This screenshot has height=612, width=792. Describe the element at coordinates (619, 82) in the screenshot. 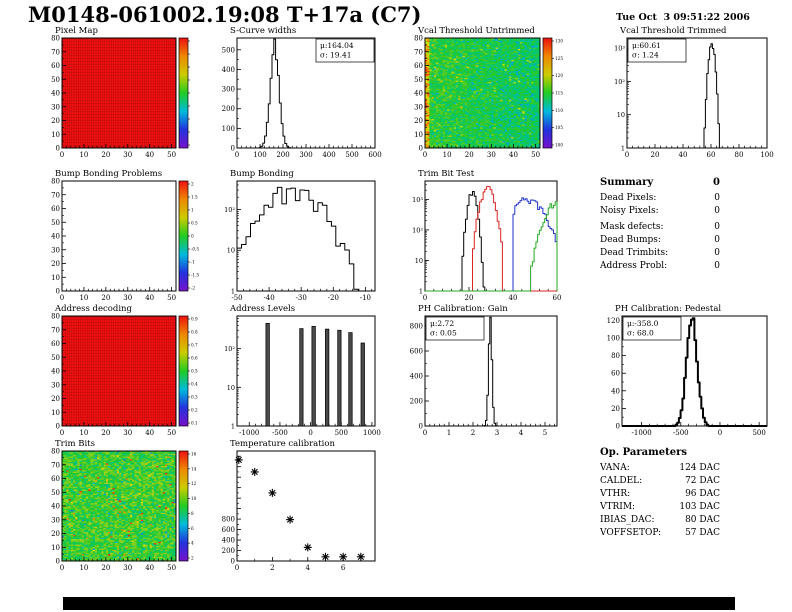

I see `svg-text: 10²` at that location.